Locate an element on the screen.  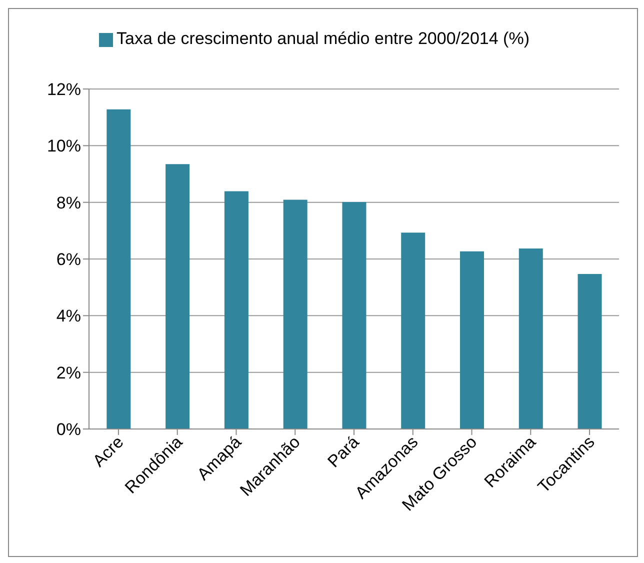
y-tick-label: 12% is located at coordinates (63, 90).